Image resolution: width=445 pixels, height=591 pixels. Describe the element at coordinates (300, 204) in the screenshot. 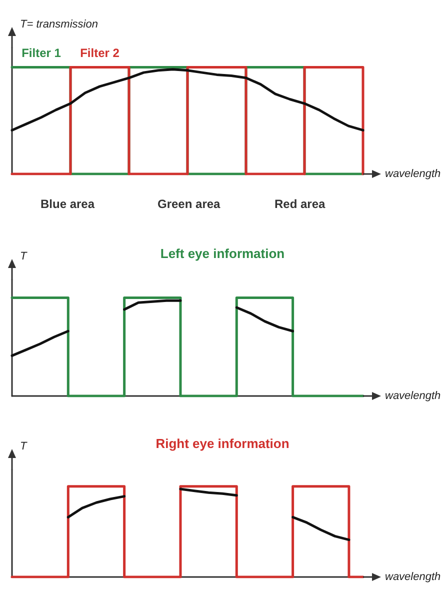

I see `text: Red area` at that location.